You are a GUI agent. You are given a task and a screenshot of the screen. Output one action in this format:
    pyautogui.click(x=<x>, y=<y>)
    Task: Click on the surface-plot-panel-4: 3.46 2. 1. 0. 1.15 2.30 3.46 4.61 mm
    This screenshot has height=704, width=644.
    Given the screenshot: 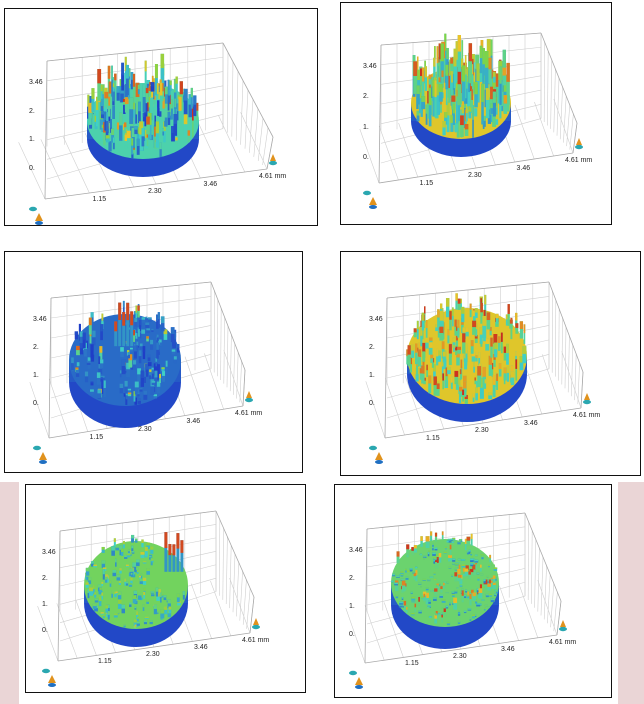 What is the action you would take?
    pyautogui.click(x=490, y=363)
    